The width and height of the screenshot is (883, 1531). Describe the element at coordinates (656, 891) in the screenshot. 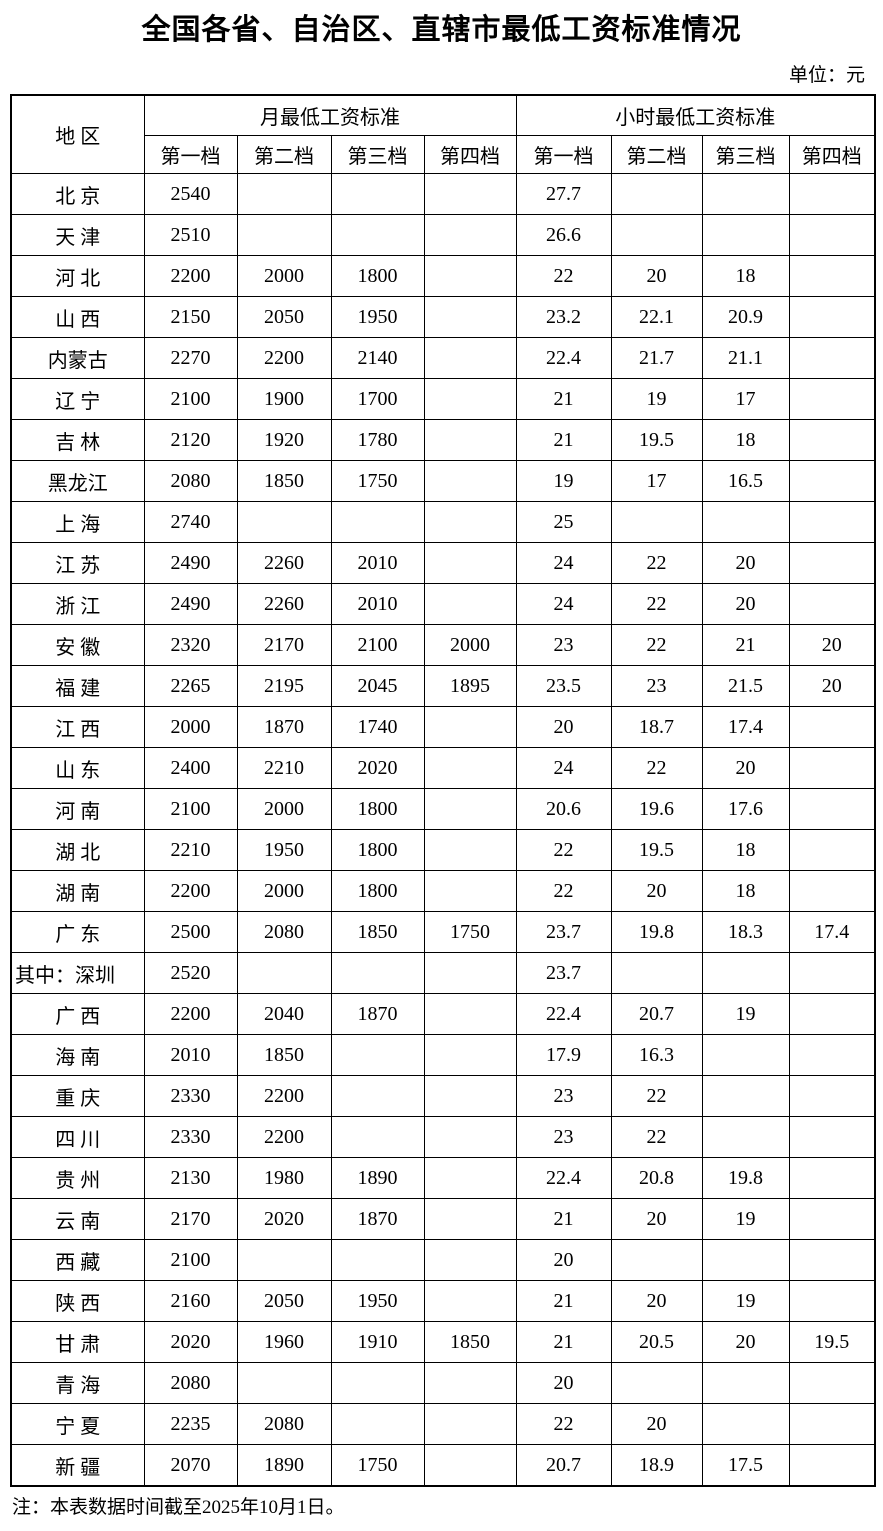

I see `hourly-tier-2-cell: 20` at that location.